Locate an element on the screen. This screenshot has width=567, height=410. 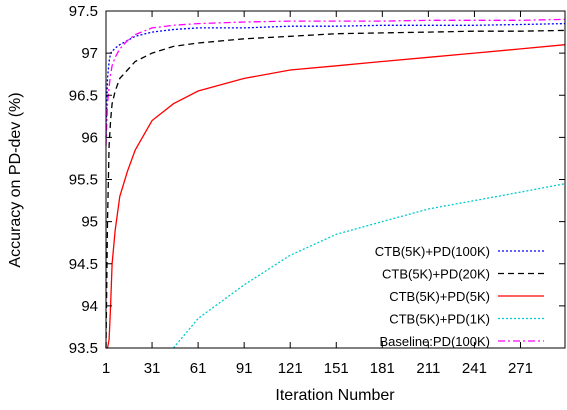
x-tick-label: 241 is located at coordinates (474, 368).